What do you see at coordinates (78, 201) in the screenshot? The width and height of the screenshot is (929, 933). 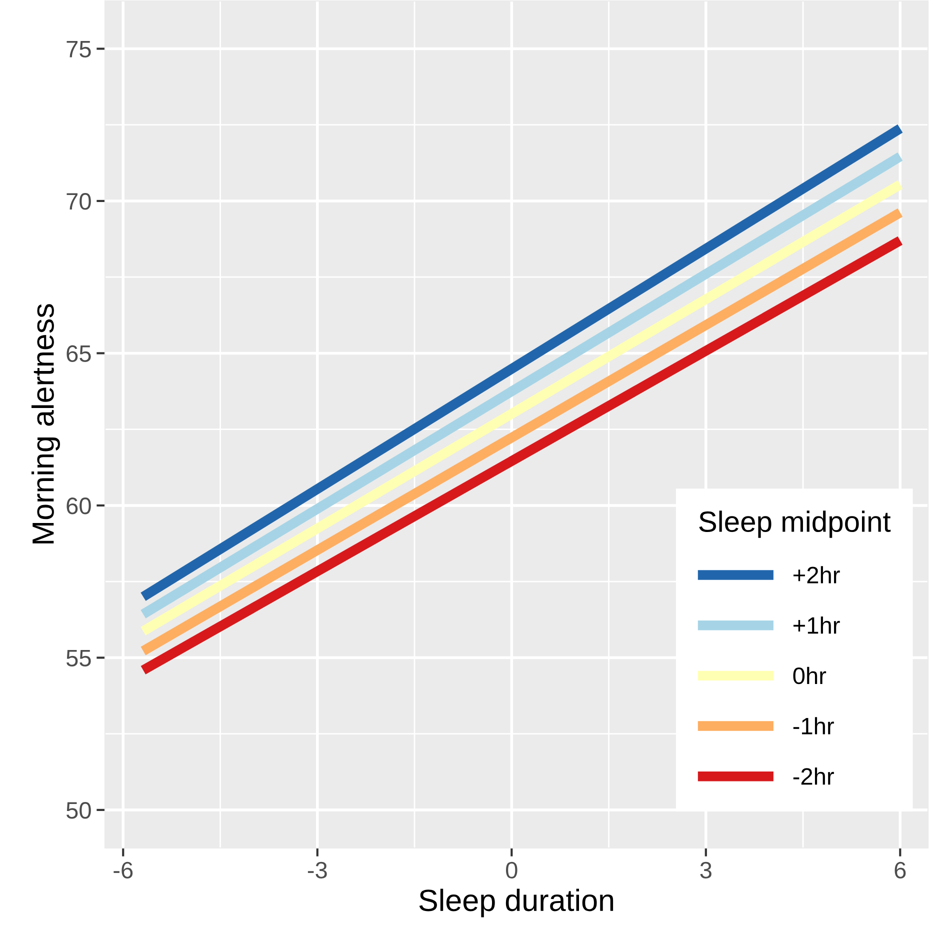 I see `y-tick-label: 70` at bounding box center [78, 201].